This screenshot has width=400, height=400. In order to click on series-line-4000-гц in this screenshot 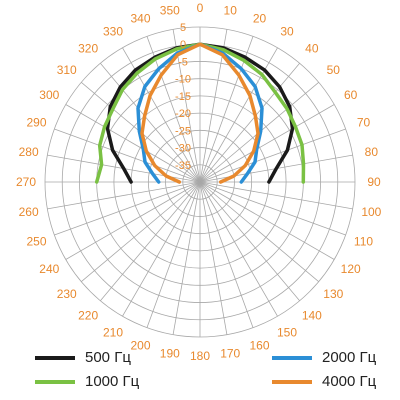, I will do `click(200, 113)`.